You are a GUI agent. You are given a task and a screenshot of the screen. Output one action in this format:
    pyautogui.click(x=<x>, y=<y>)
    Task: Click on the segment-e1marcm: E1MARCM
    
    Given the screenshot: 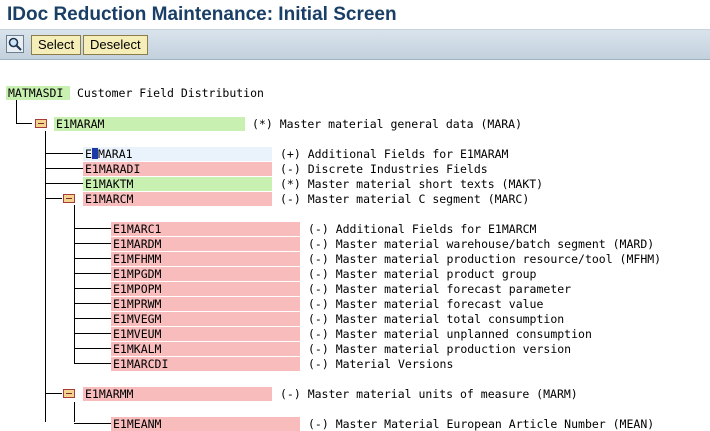 What is the action you would take?
    pyautogui.click(x=177, y=199)
    